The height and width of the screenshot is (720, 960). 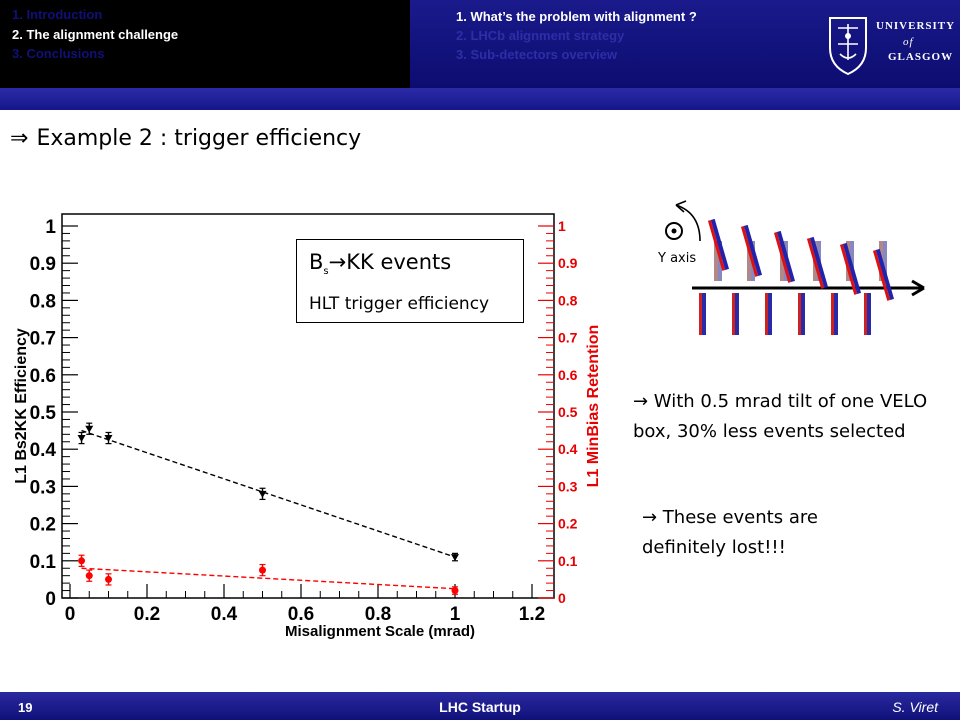 I want to click on beam-arrow-icon, so click(x=918, y=288).